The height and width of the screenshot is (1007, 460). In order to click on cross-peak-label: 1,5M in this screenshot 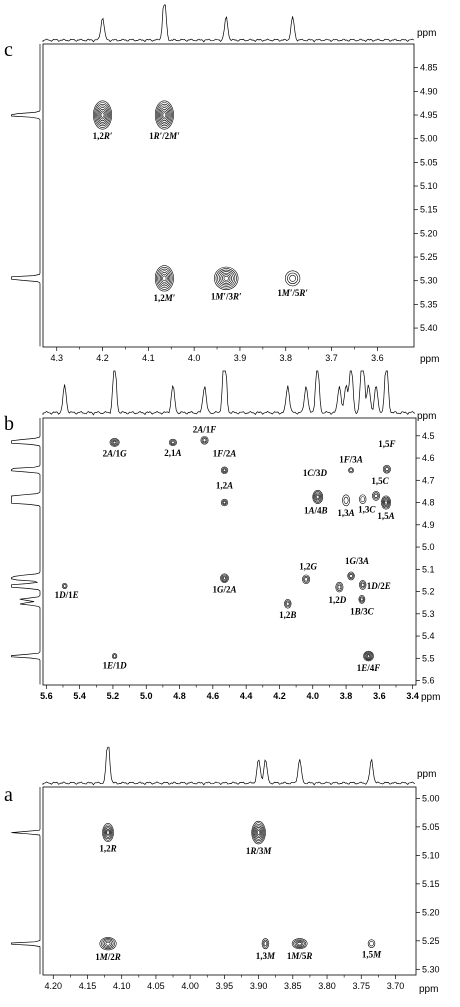, I will do `click(372, 955)`.